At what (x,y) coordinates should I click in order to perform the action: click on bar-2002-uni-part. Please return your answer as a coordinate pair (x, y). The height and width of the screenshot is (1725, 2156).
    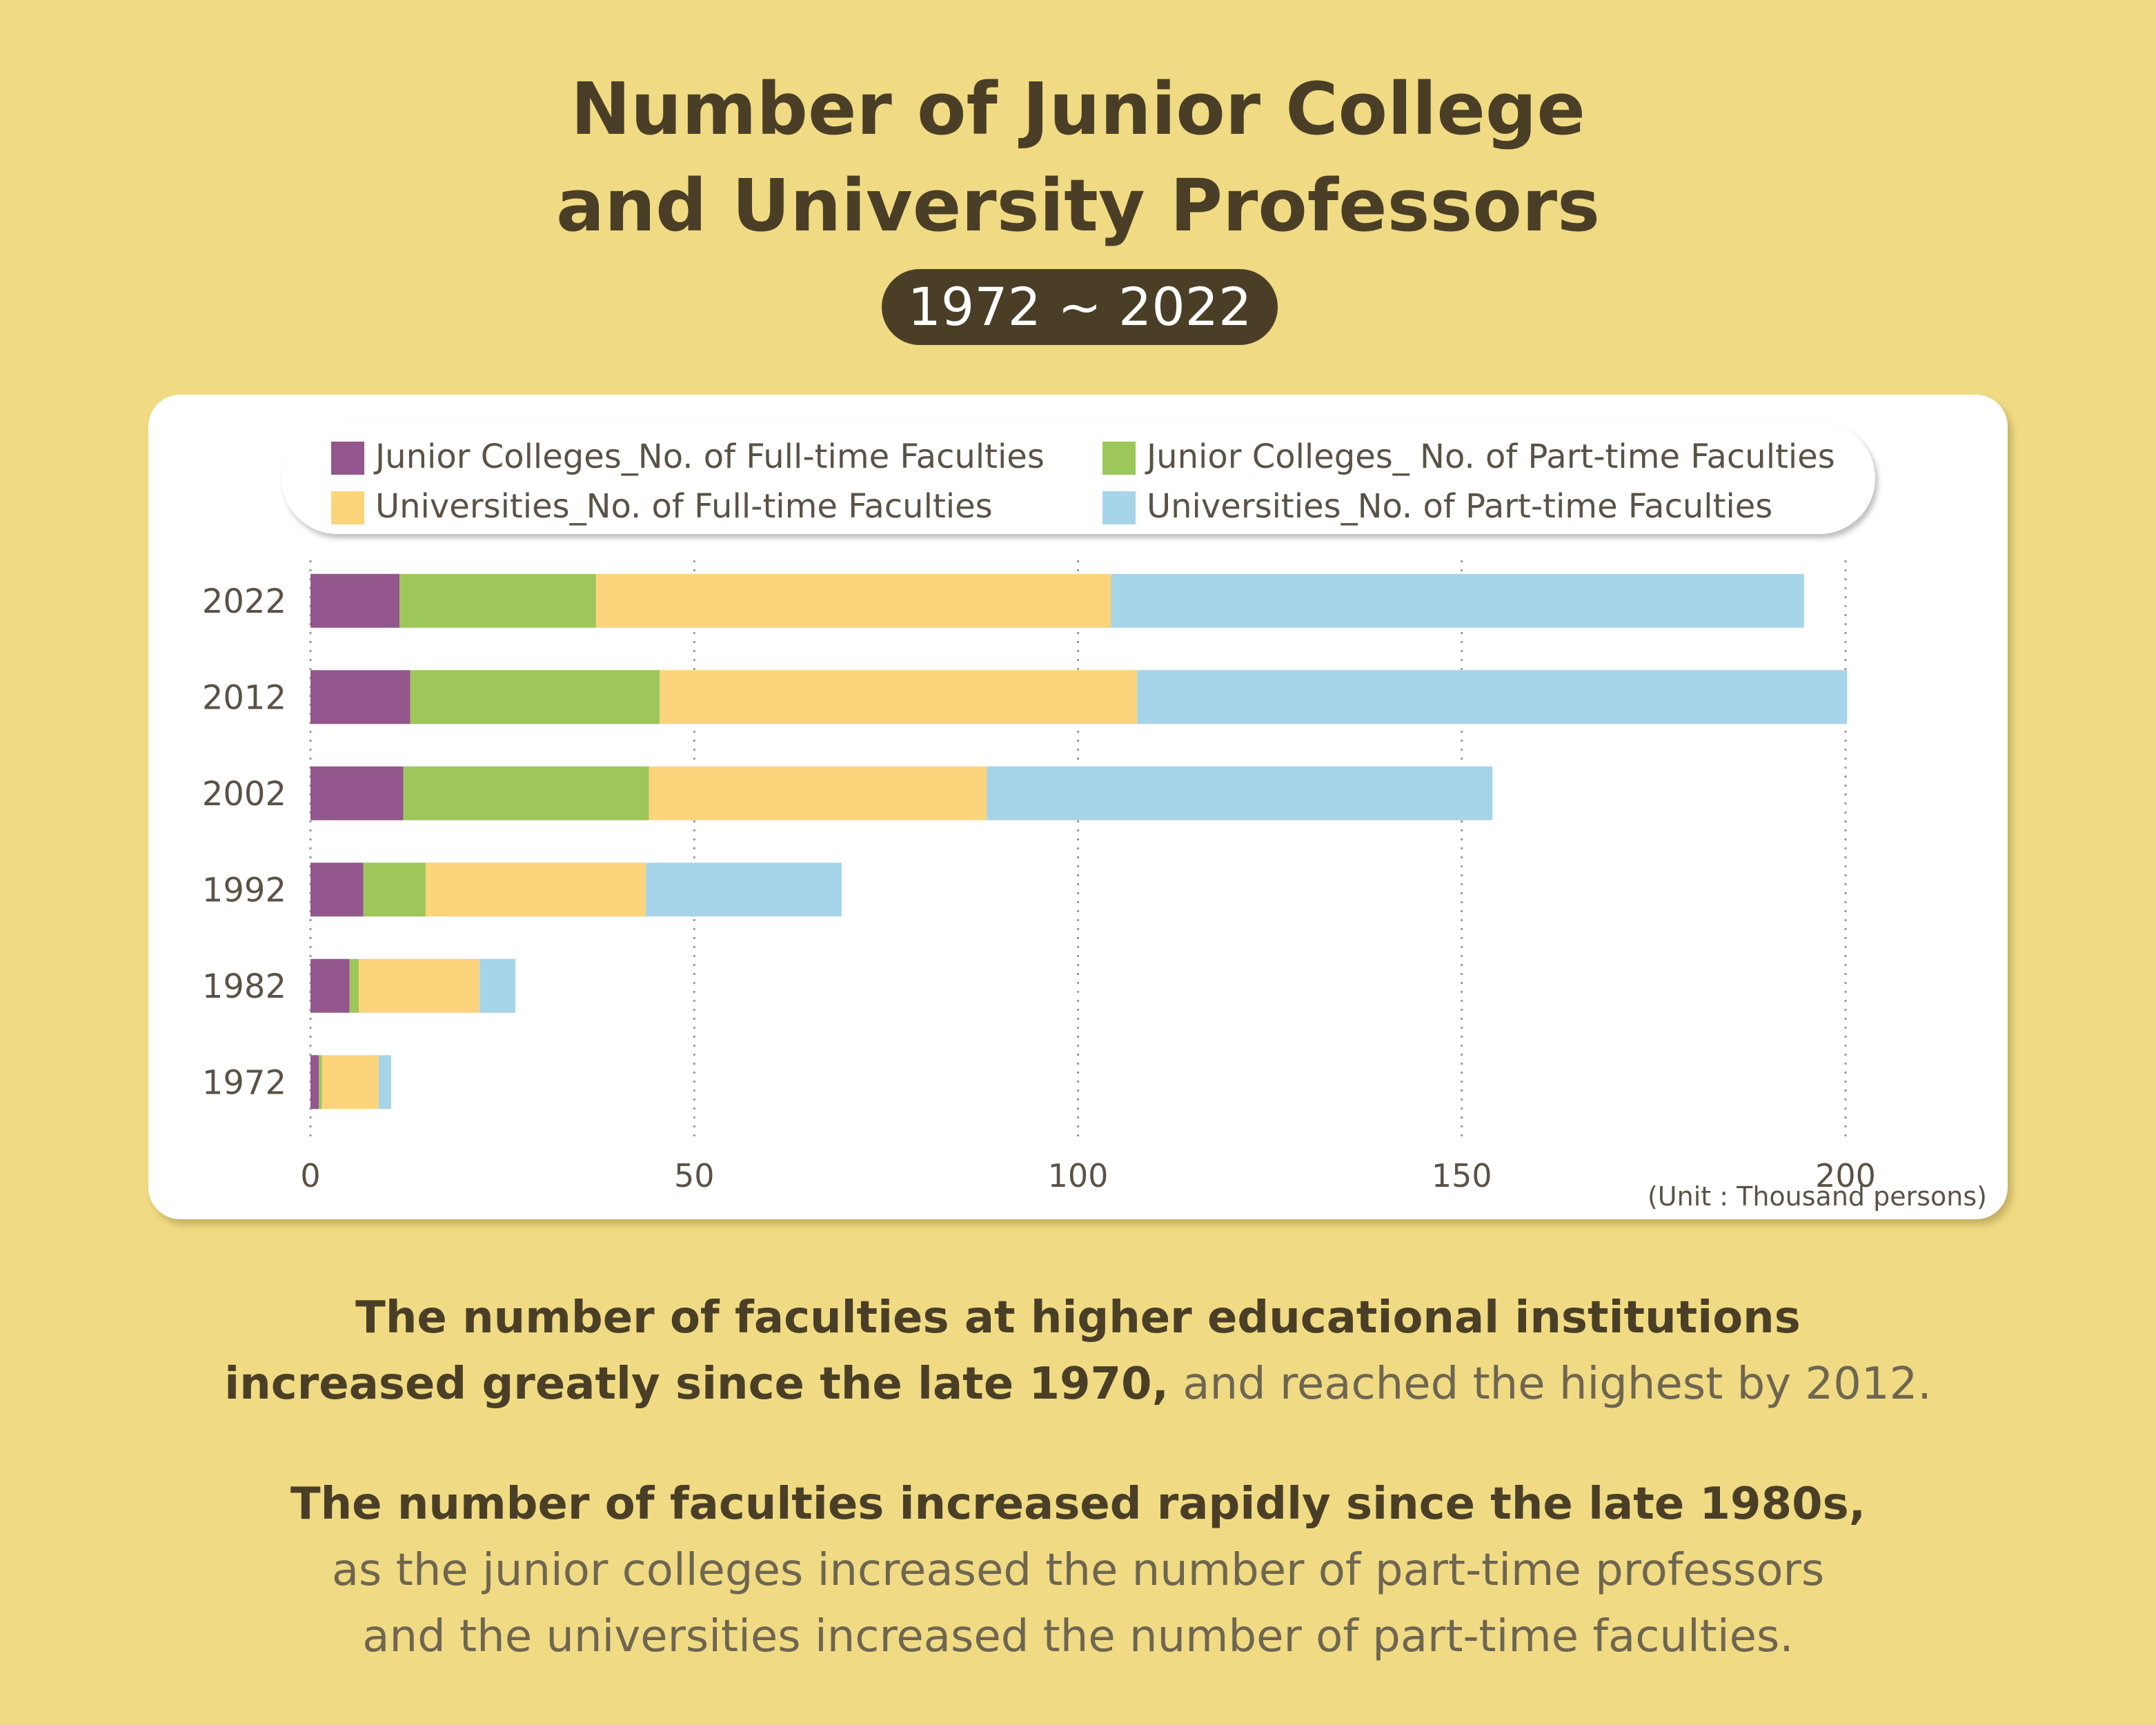
    Looking at the image, I should click on (1240, 793).